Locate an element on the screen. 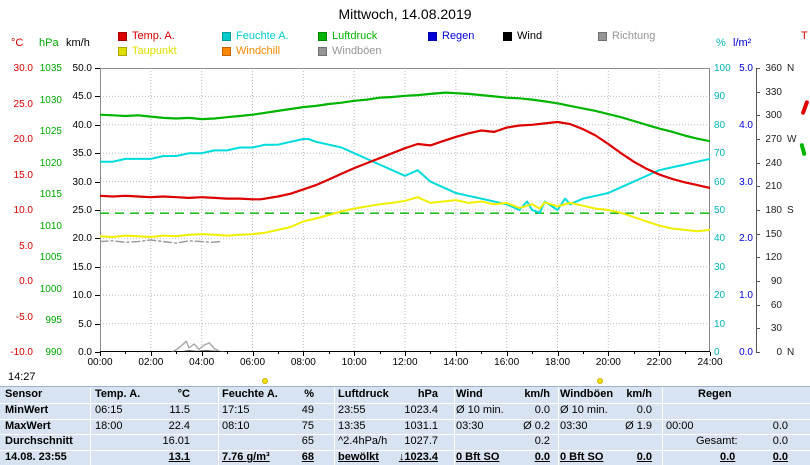 Image resolution: width=810 pixels, height=465 pixels. table-cell: 23:55 is located at coordinates (352, 409).